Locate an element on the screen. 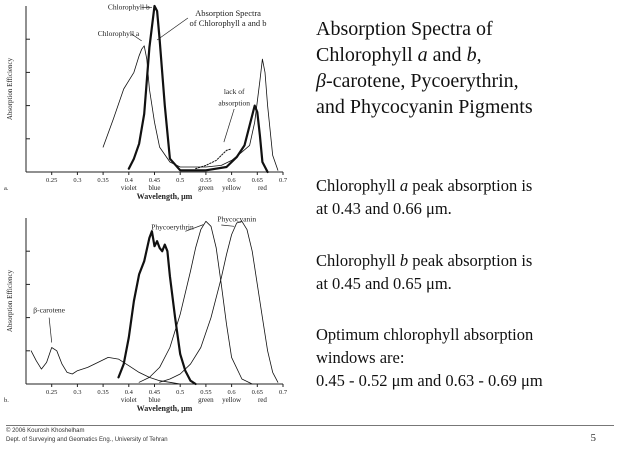  text-run-italic: a is located at coordinates (404, 185).